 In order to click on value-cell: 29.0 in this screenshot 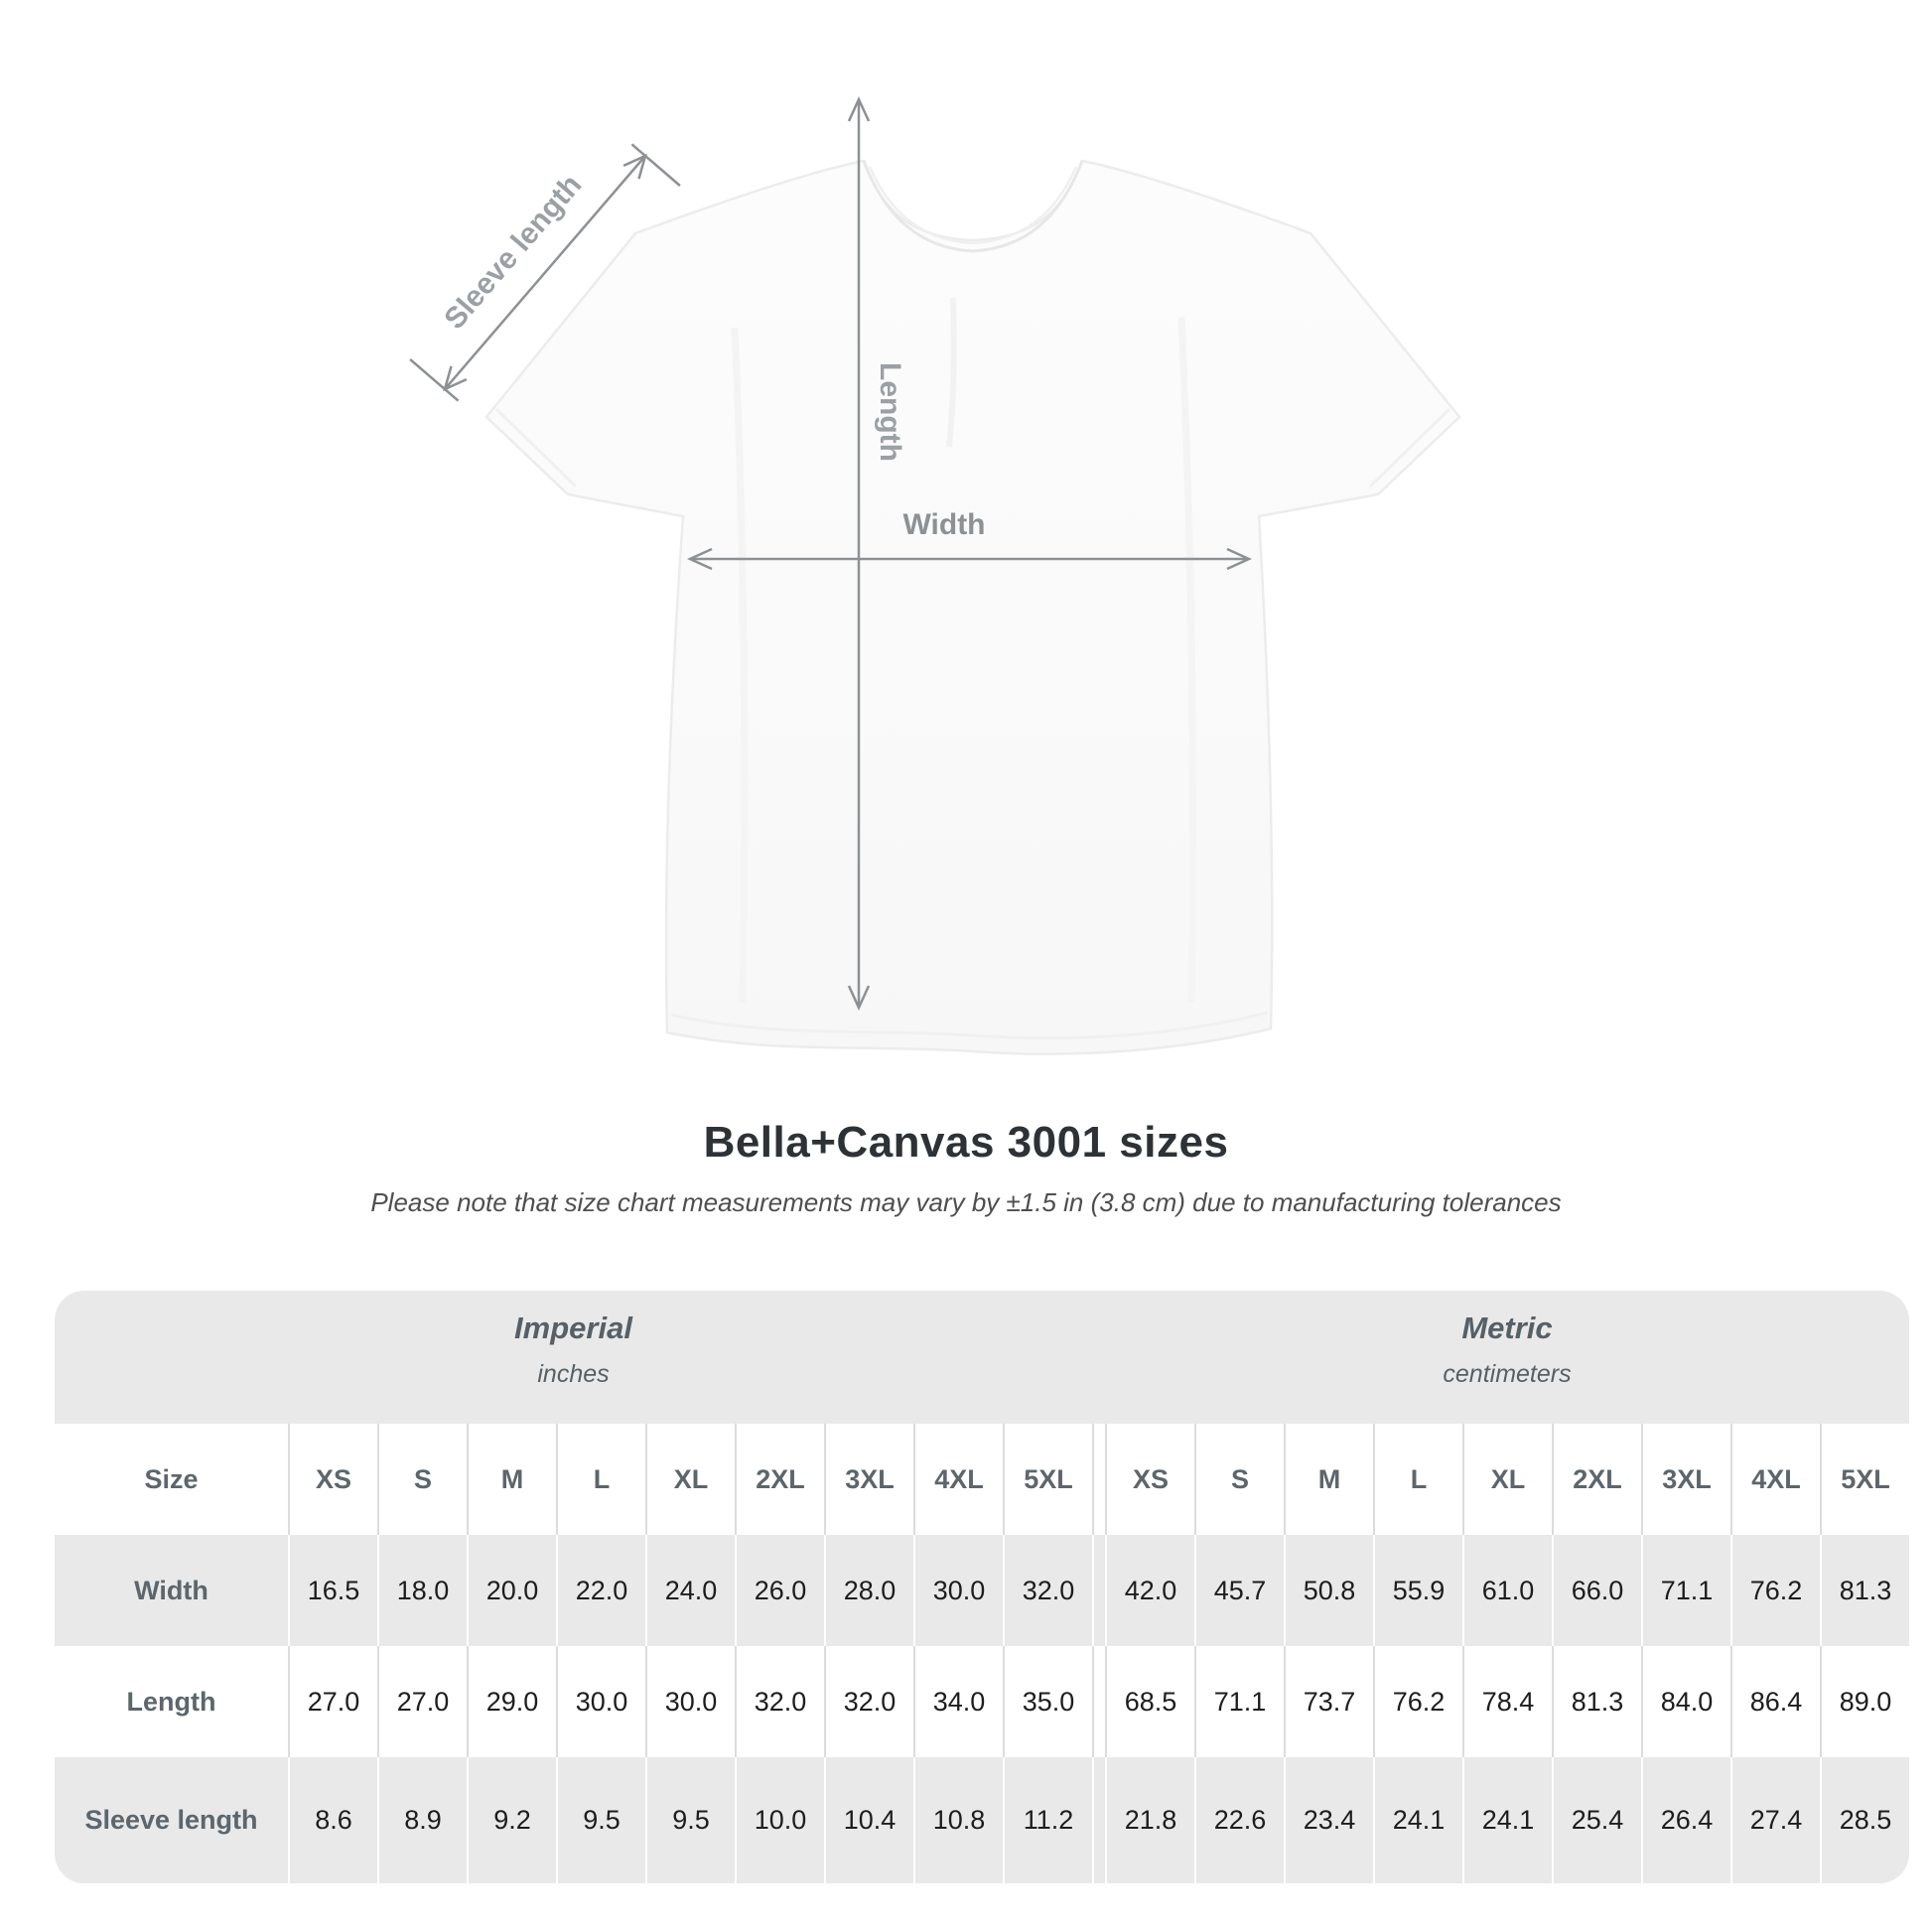, I will do `click(512, 1701)`.